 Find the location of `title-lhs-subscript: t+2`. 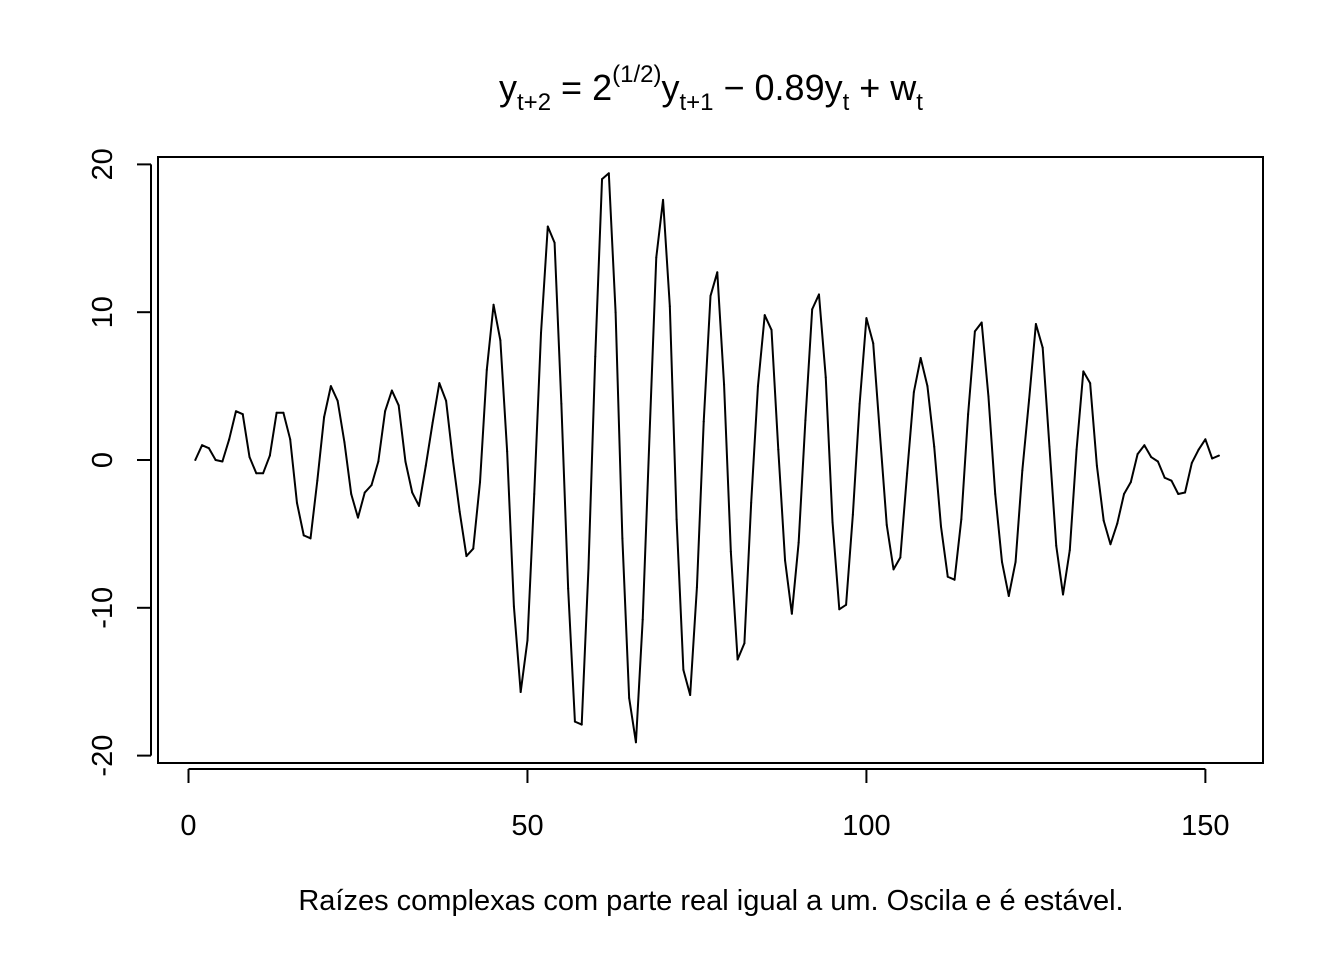

title-lhs-subscript: t+2 is located at coordinates (534, 102).